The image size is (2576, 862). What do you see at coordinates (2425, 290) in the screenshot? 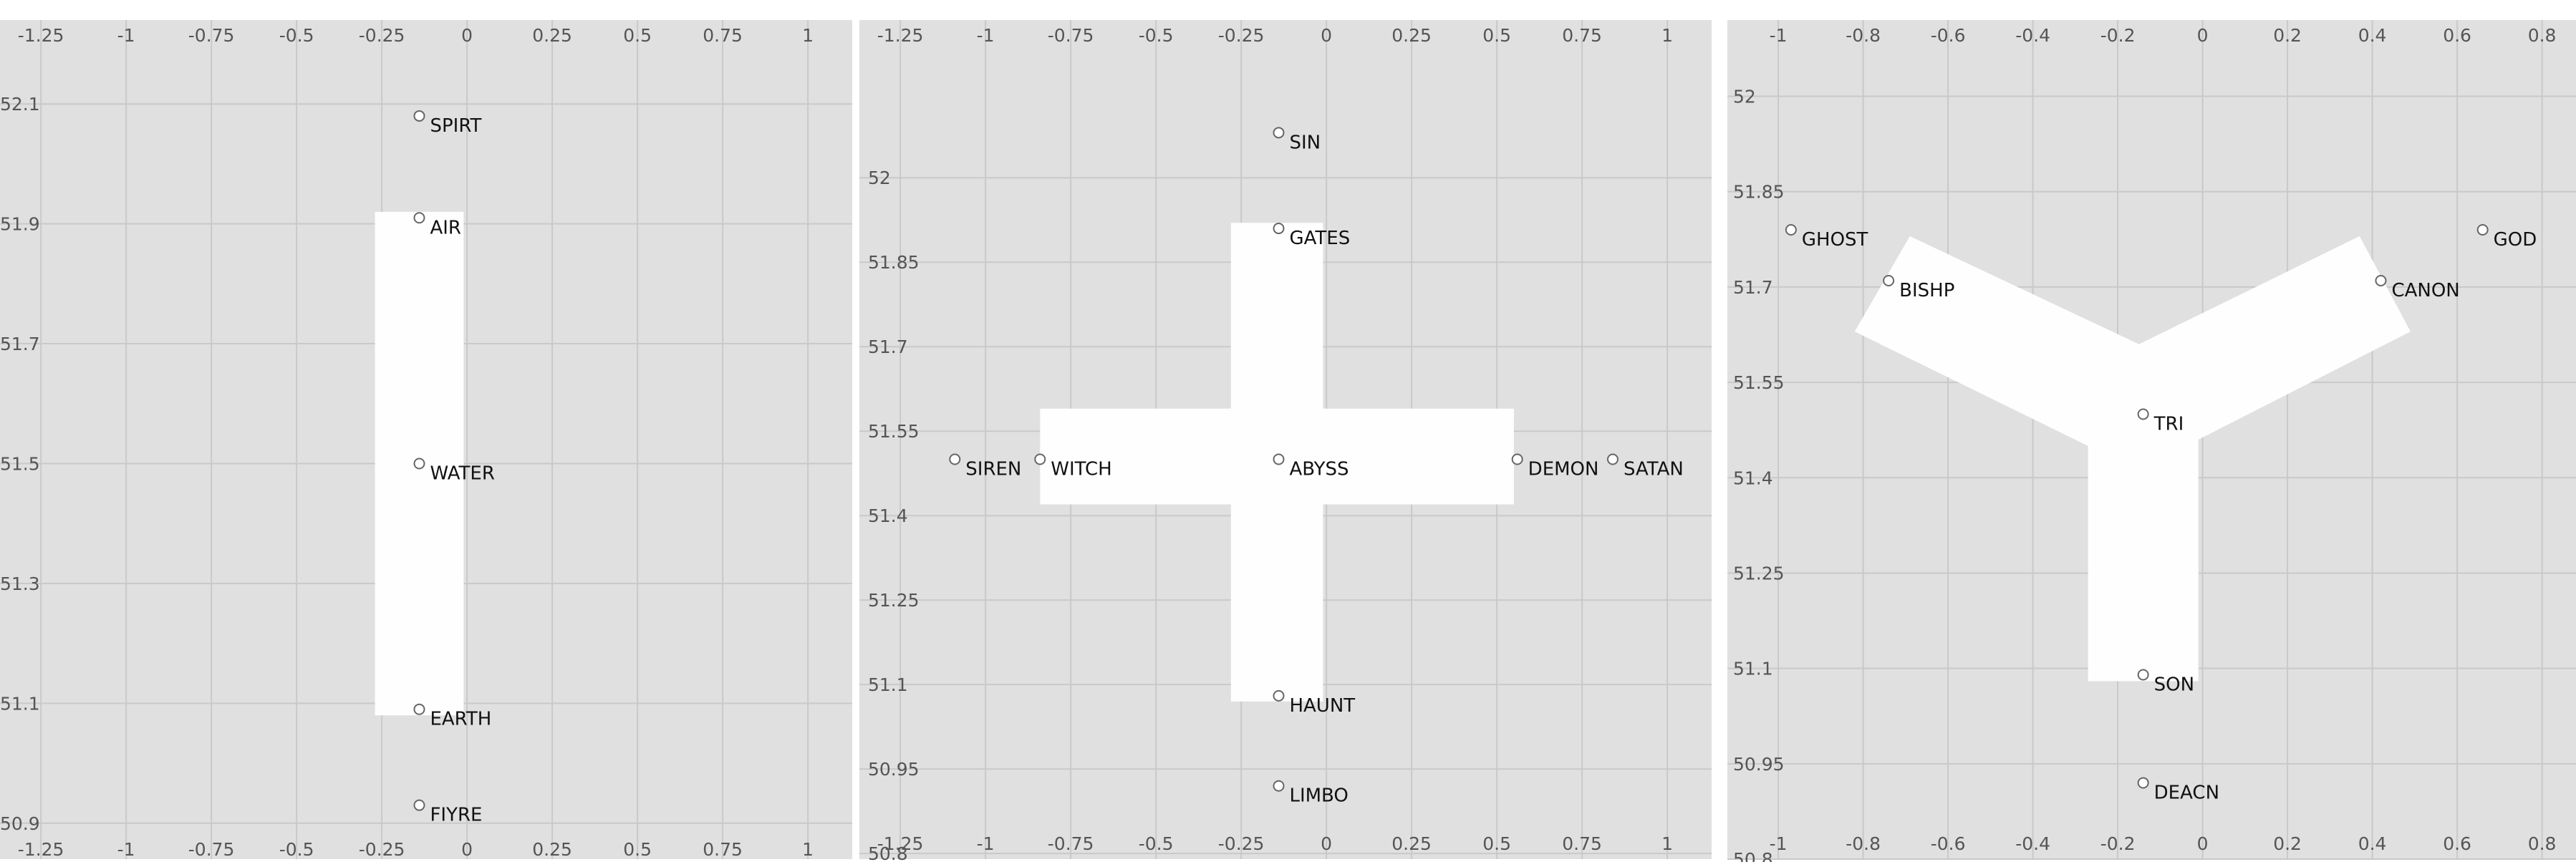
I see `point-label: CANON` at bounding box center [2425, 290].